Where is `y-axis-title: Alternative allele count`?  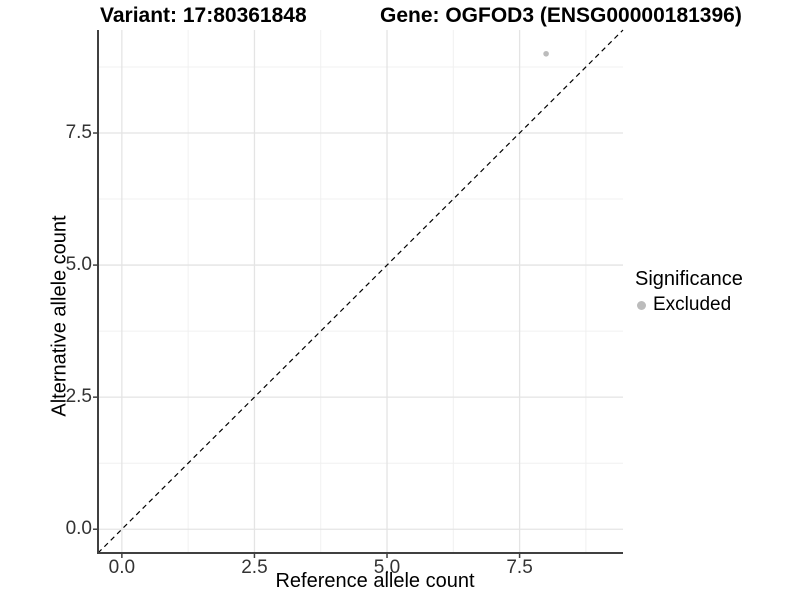
y-axis-title: Alternative allele count is located at coordinates (59, 316).